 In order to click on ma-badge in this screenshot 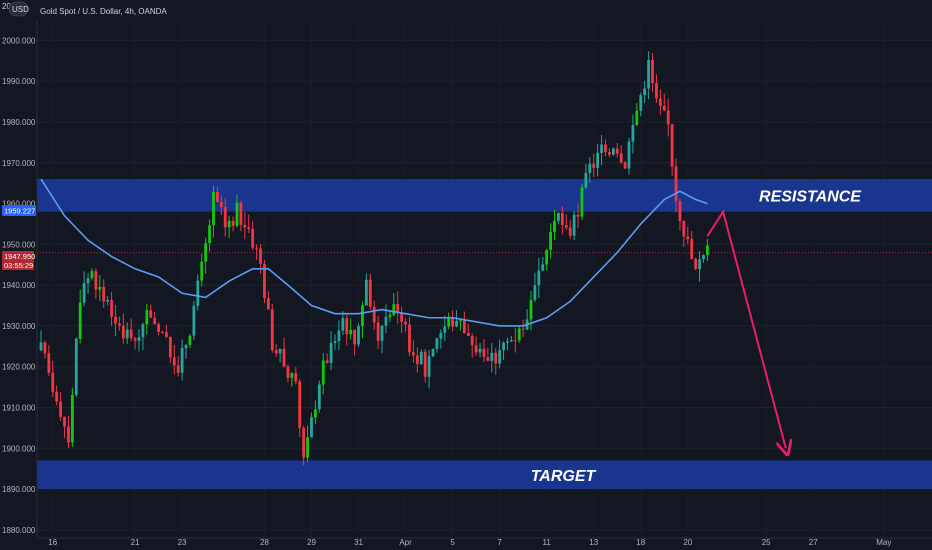, I will do `click(19, 210)`.